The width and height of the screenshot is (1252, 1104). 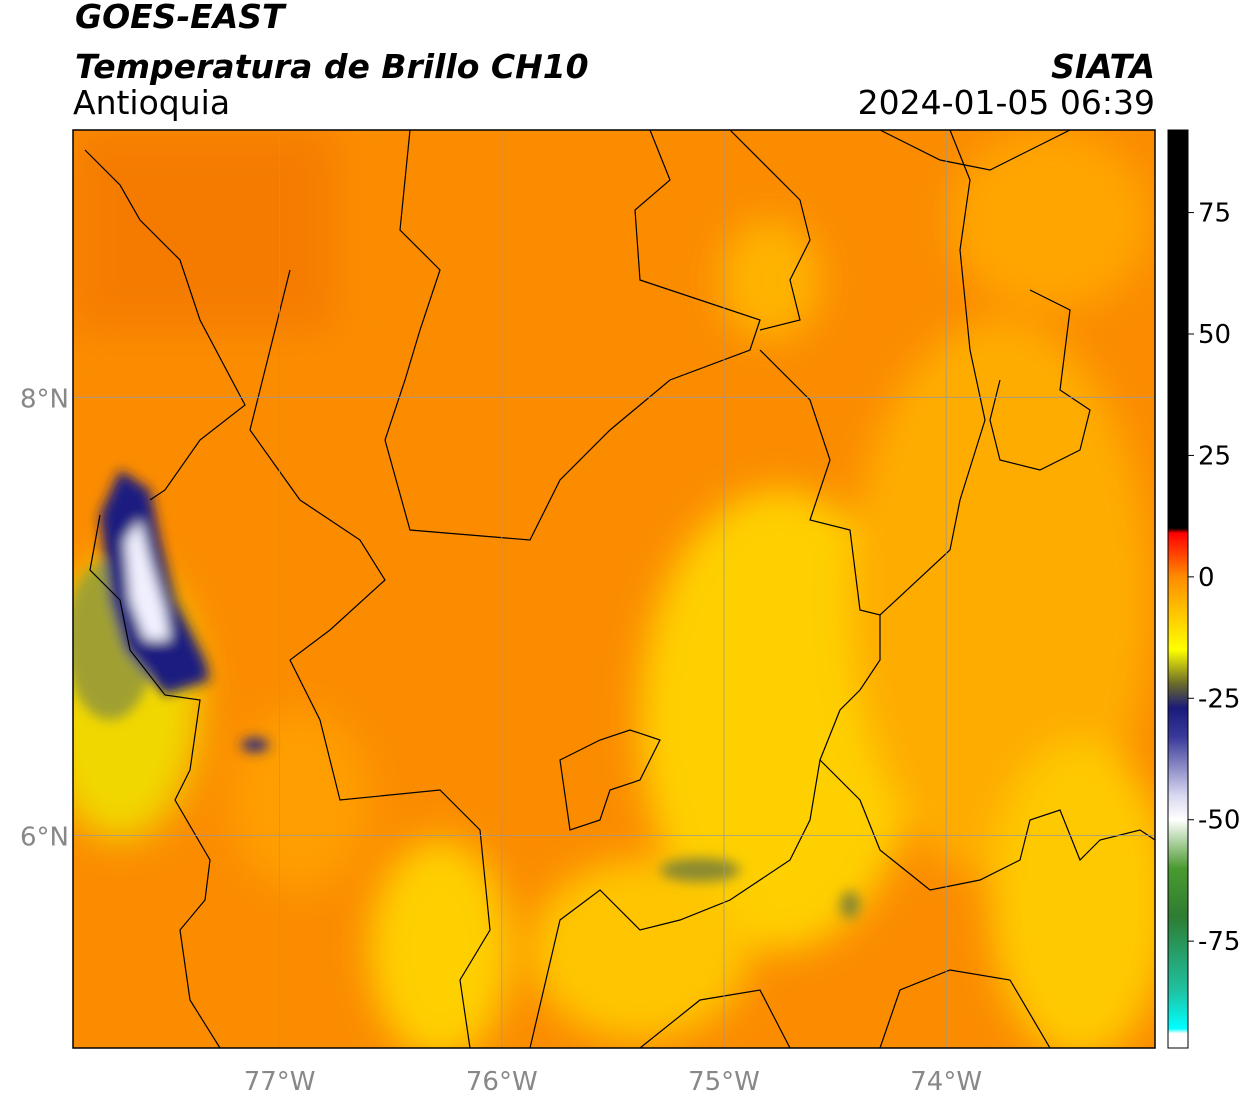 What do you see at coordinates (1178, 589) in the screenshot?
I see `colorbar` at bounding box center [1178, 589].